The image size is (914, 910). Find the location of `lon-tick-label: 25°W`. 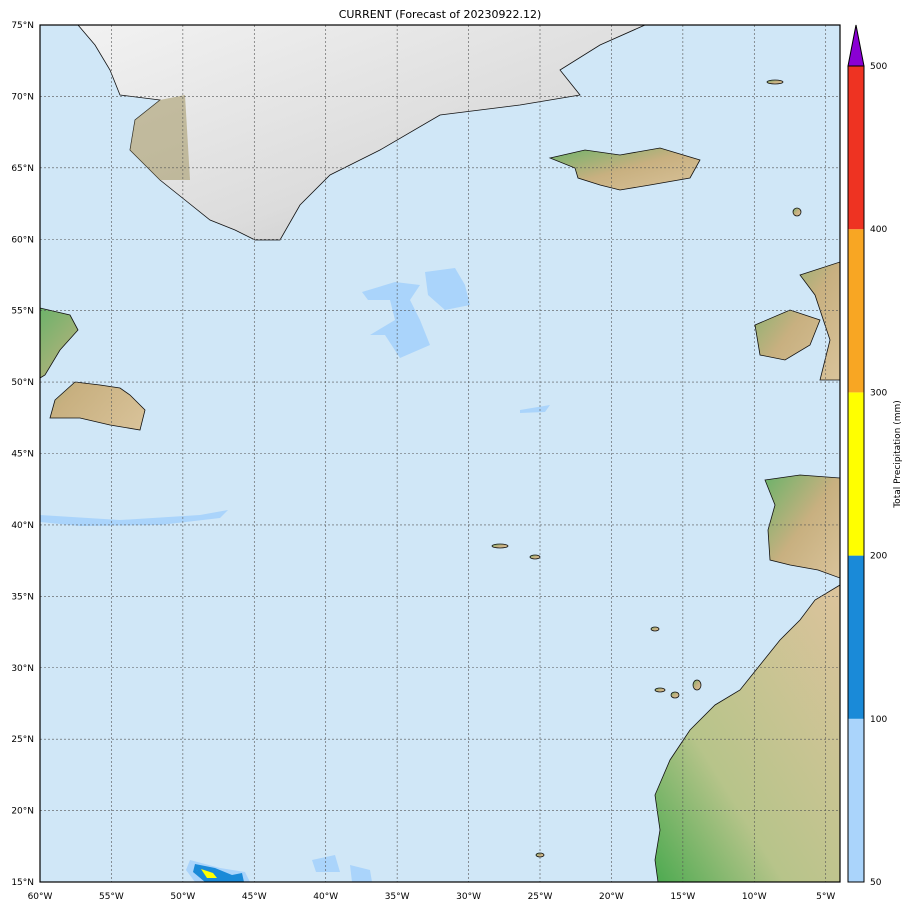

lon-tick-label: 25°W is located at coordinates (540, 897).